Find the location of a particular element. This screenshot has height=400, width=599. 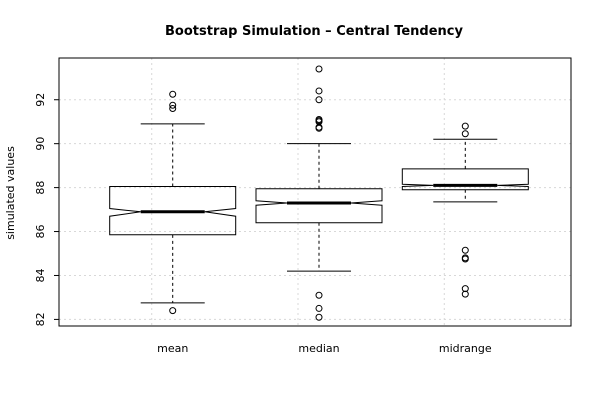

x-tick-label: mean is located at coordinates (172, 348).